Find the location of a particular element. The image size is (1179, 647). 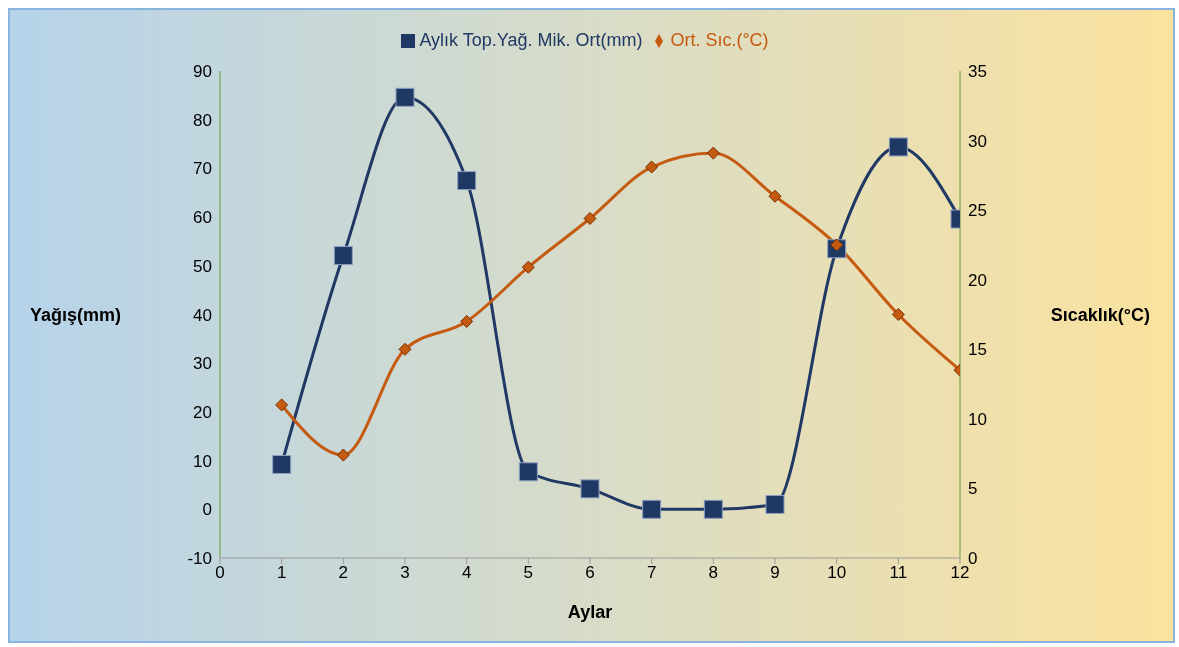

x-tick-label: 6 is located at coordinates (590, 573).